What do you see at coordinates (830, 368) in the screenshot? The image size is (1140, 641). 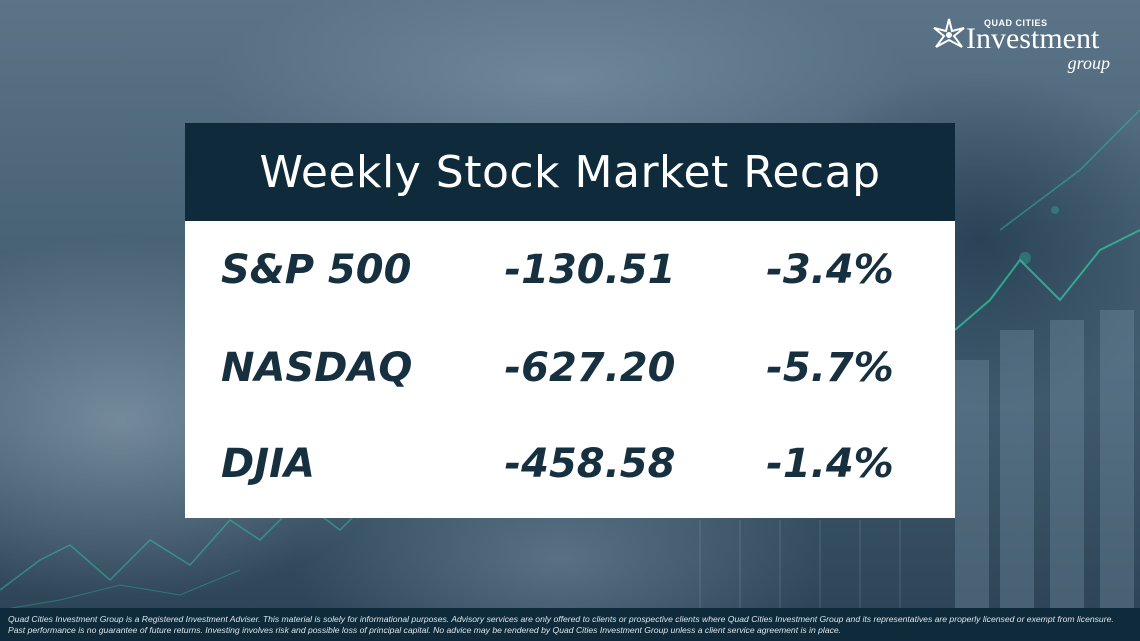 I see `index-percent-change: -5.7%` at bounding box center [830, 368].